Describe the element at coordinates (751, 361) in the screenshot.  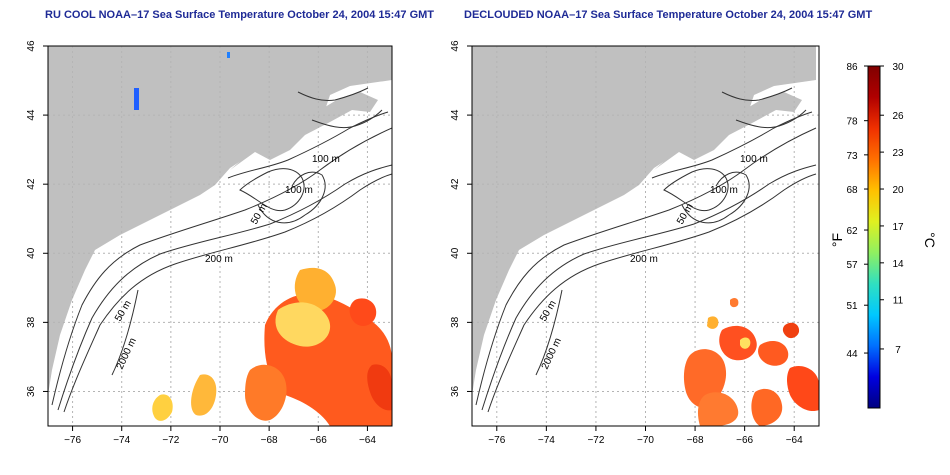
I see `right-sst-pixels` at that location.